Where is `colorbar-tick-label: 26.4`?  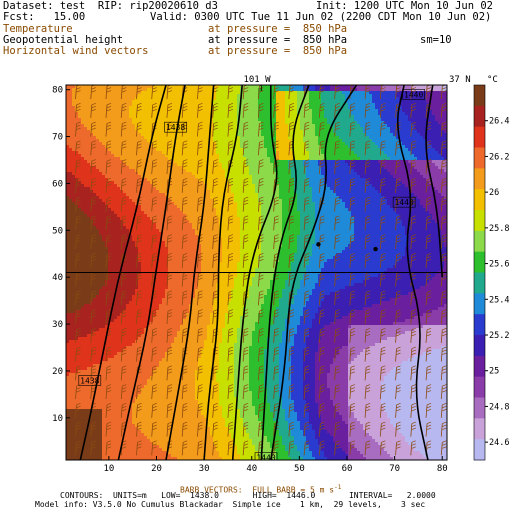
colorbar-tick-label: 26.4 is located at coordinates (499, 122).